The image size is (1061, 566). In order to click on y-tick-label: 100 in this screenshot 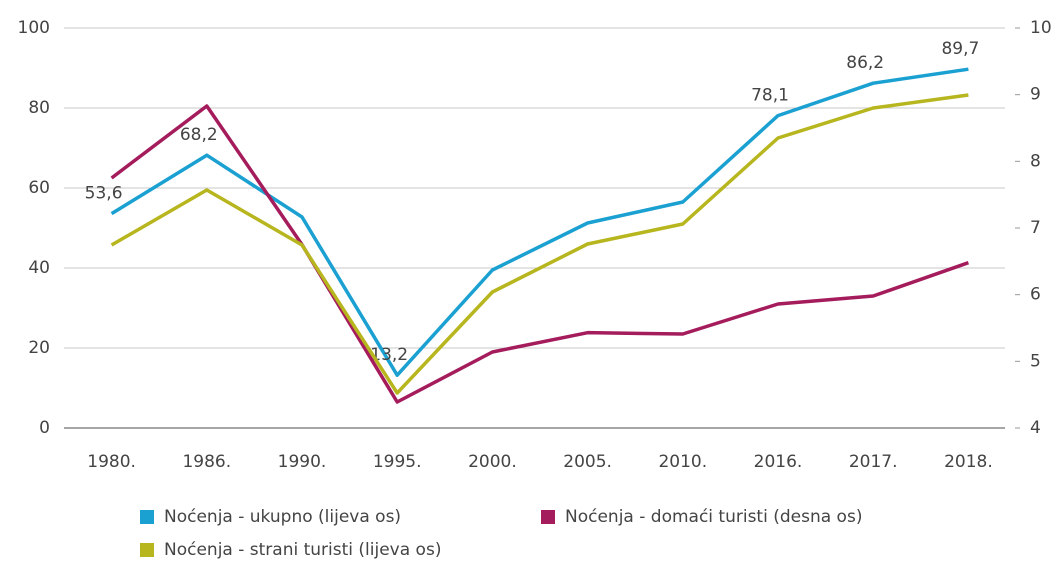, I will do `click(34, 28)`.